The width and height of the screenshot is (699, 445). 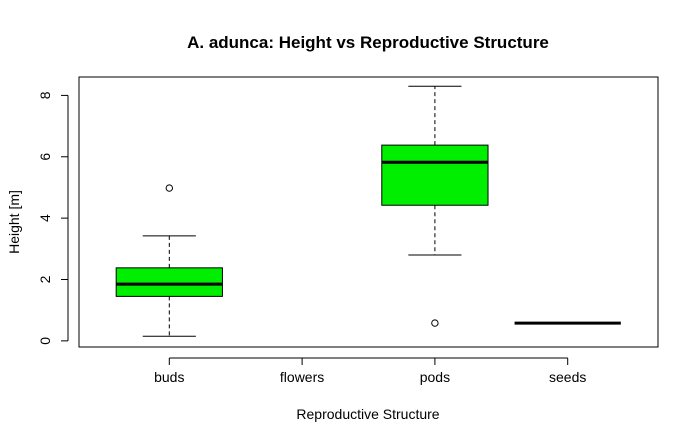 What do you see at coordinates (45, 218) in the screenshot?
I see `y-tick-label: 4` at bounding box center [45, 218].